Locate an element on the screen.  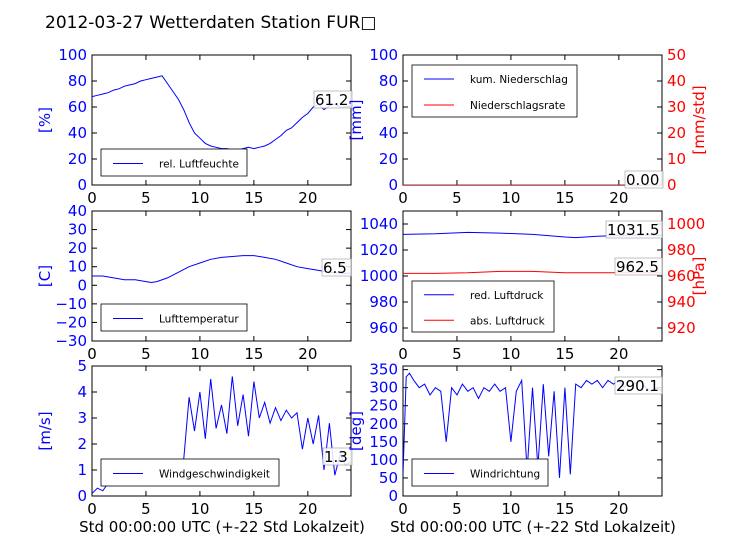
value-annotation: 962.5 is located at coordinates (637, 267).